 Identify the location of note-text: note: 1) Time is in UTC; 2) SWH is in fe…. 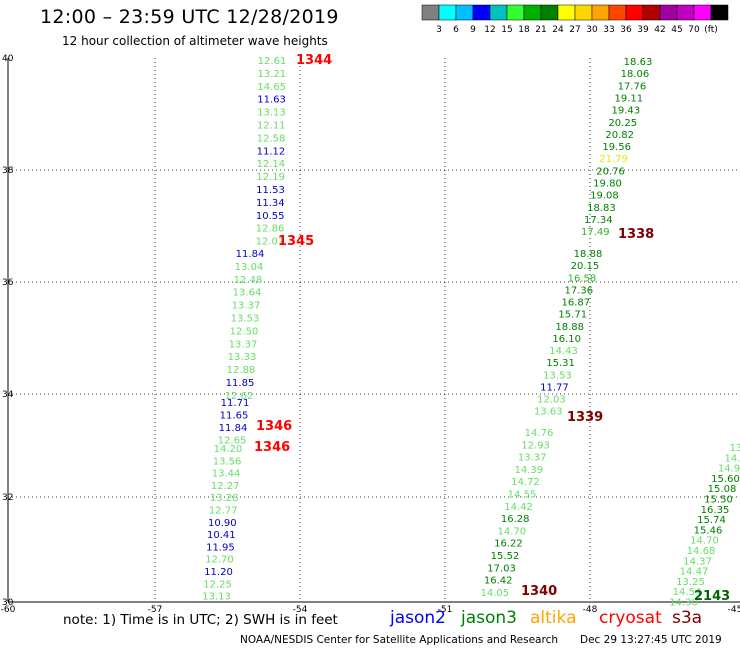
(200, 620).